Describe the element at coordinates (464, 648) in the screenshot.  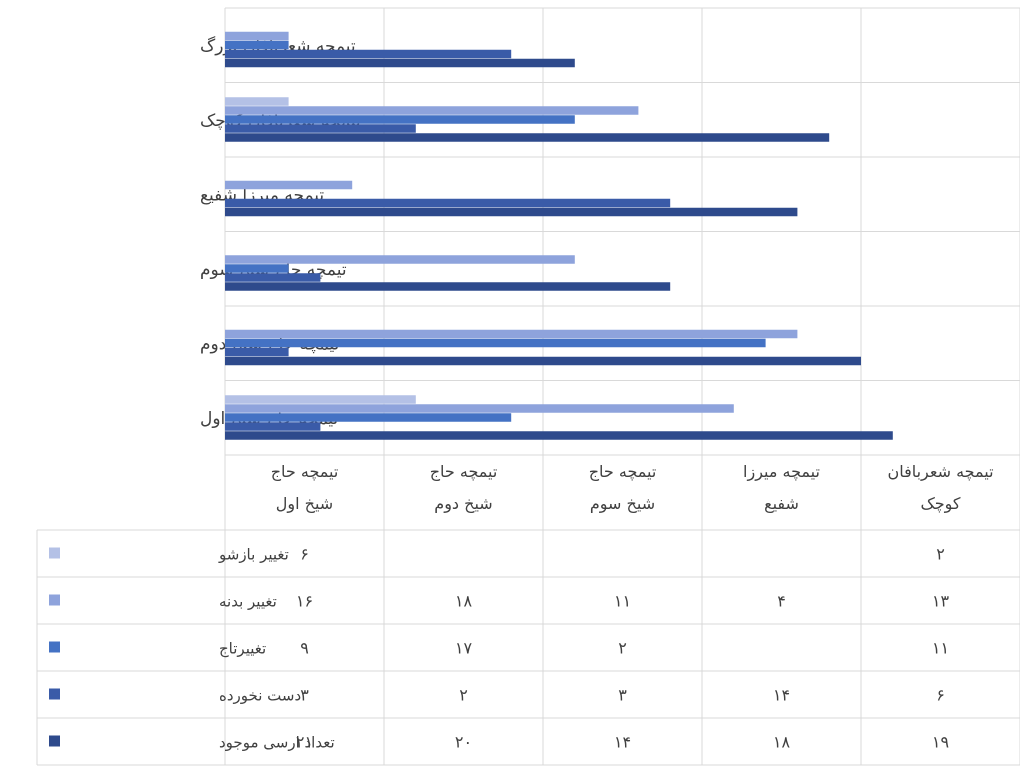
I see `table-cell-value: ۱۷` at that location.